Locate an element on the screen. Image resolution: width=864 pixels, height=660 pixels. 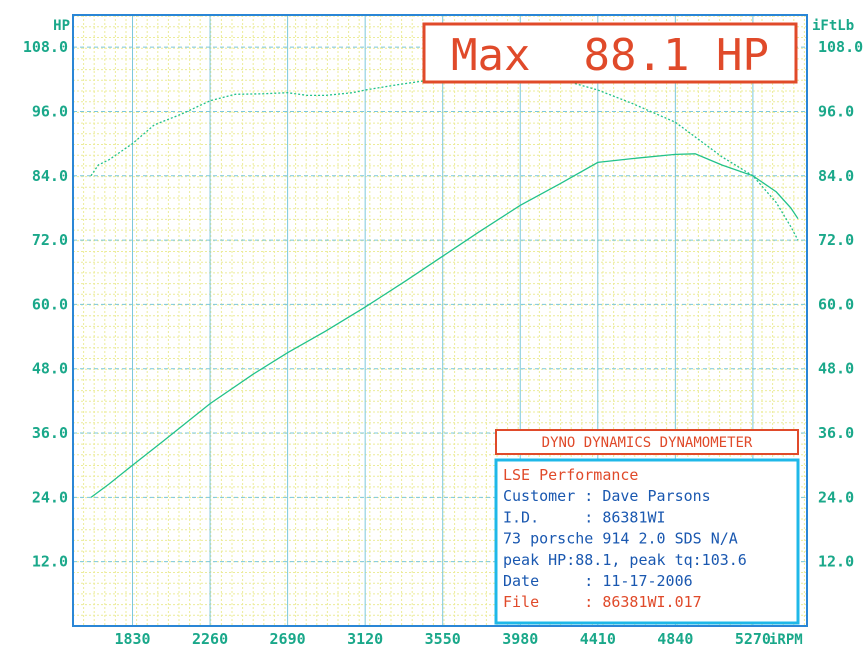
y-tick-label-right: 48.0 is located at coordinates (836, 369).